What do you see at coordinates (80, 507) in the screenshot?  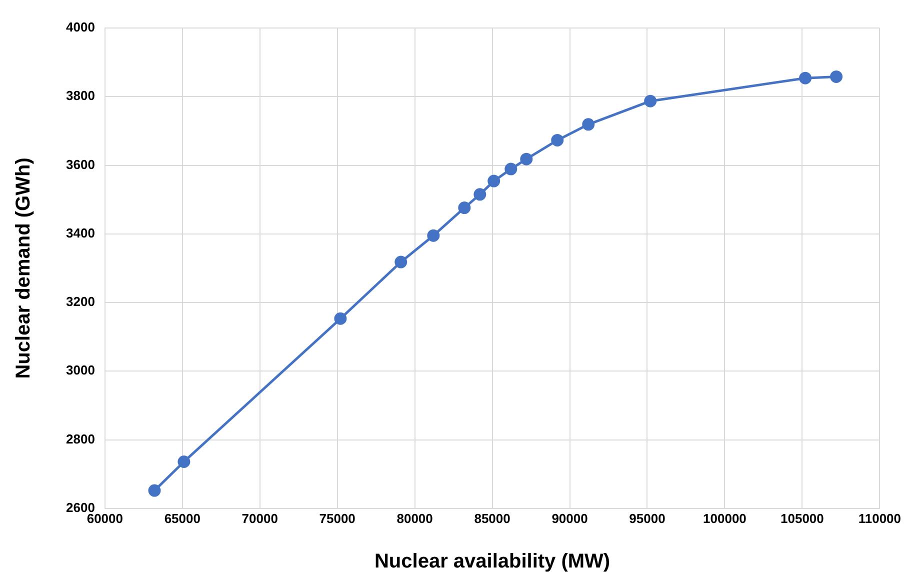 I see `y-tick-label: 2600` at bounding box center [80, 507].